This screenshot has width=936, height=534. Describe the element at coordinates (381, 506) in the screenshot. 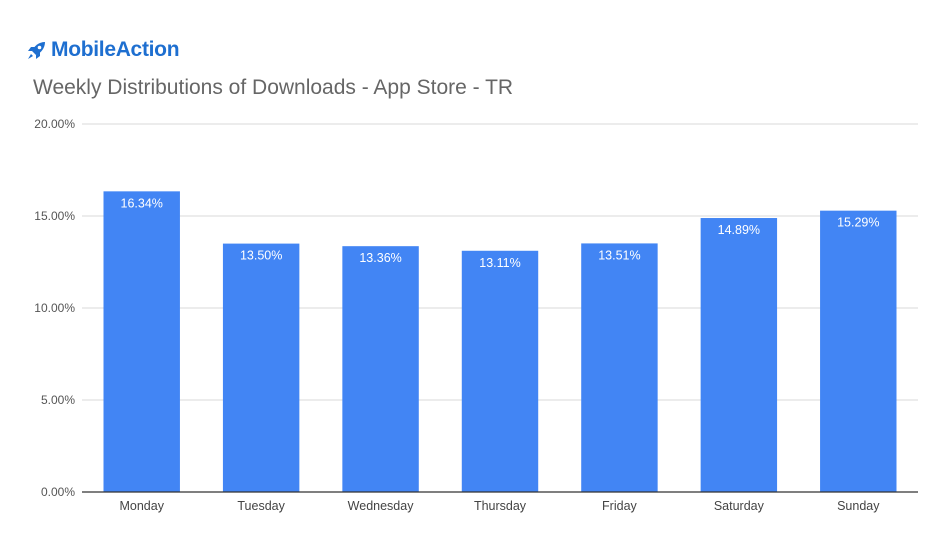

I see `x-tick-label: Wednesday` at that location.